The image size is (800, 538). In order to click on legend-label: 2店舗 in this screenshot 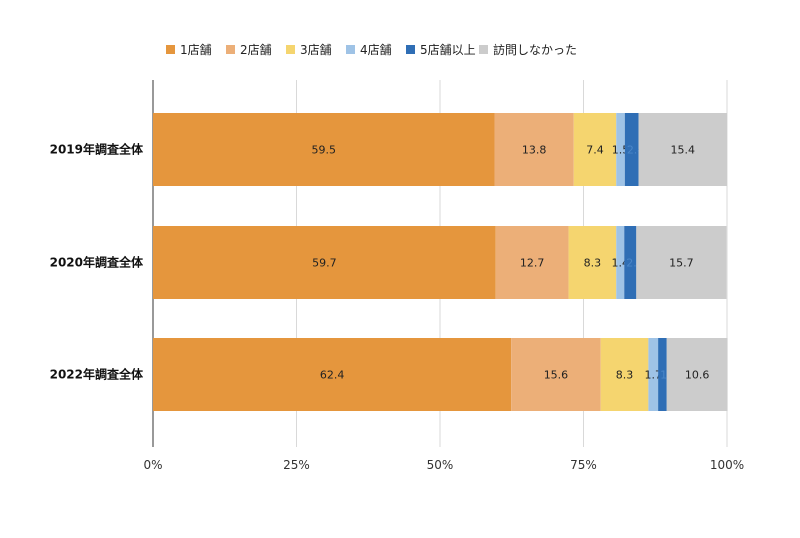, I will do `click(256, 50)`.